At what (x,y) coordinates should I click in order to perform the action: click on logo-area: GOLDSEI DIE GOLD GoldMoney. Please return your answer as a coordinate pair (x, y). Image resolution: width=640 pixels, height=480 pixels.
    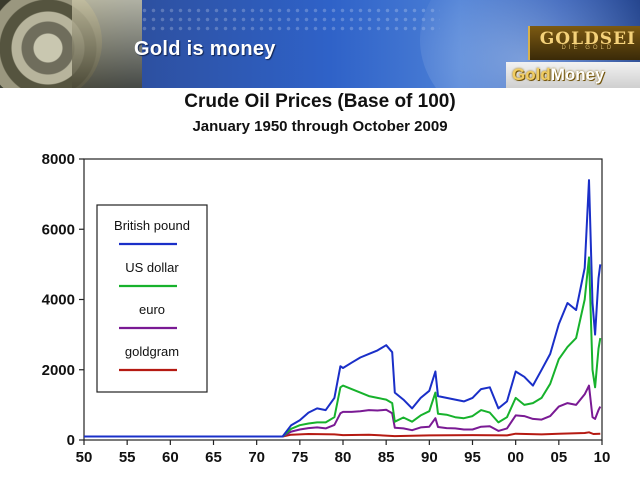
    Looking at the image, I should click on (573, 56).